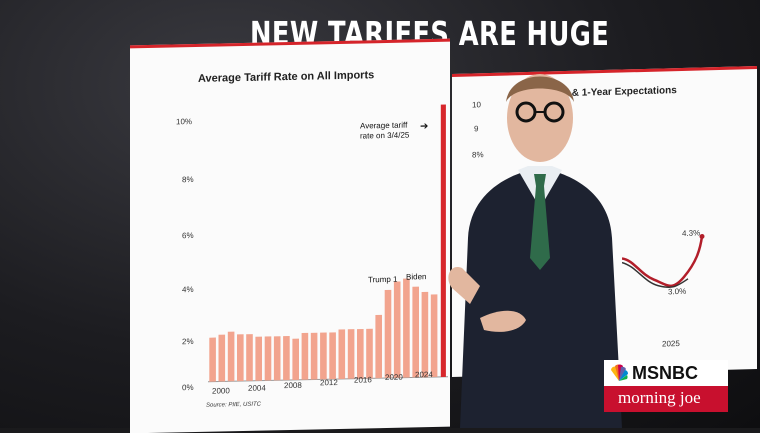 Image resolution: width=760 pixels, height=433 pixels. I want to click on y-tick: 8%, so click(188, 180).